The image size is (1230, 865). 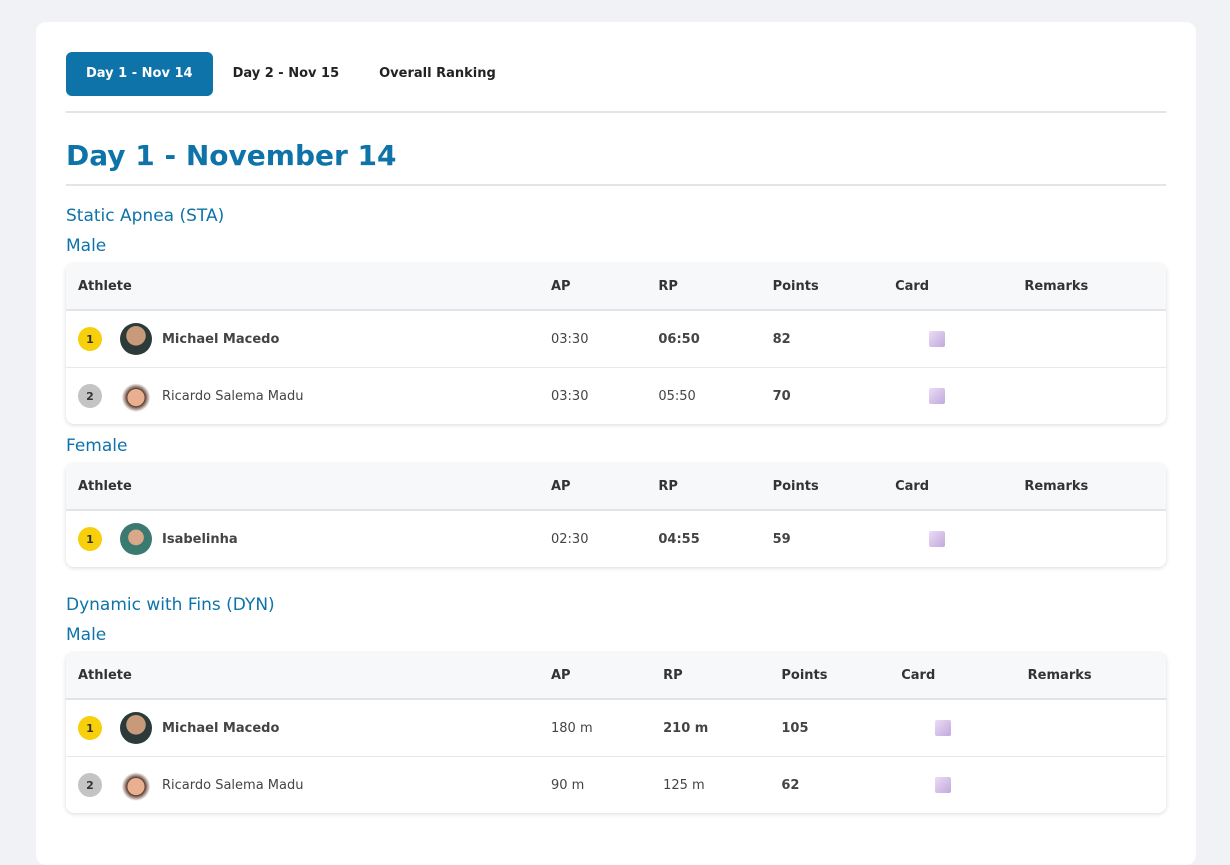 I want to click on points: 70, so click(x=781, y=396).